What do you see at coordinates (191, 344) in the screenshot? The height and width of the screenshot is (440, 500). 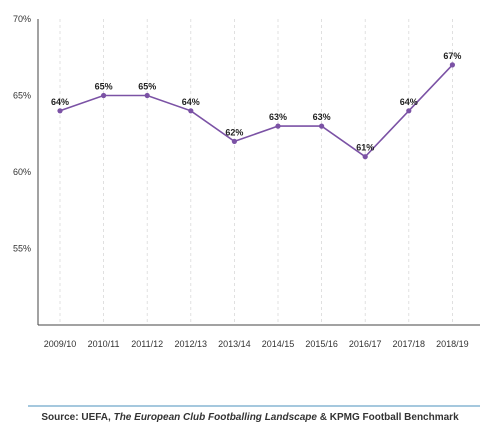 I see `x-tick-label: 2012/13` at bounding box center [191, 344].